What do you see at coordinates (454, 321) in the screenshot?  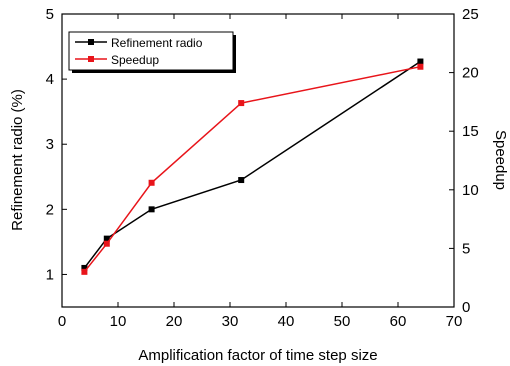 I see `x-tick-label: 70` at bounding box center [454, 321].